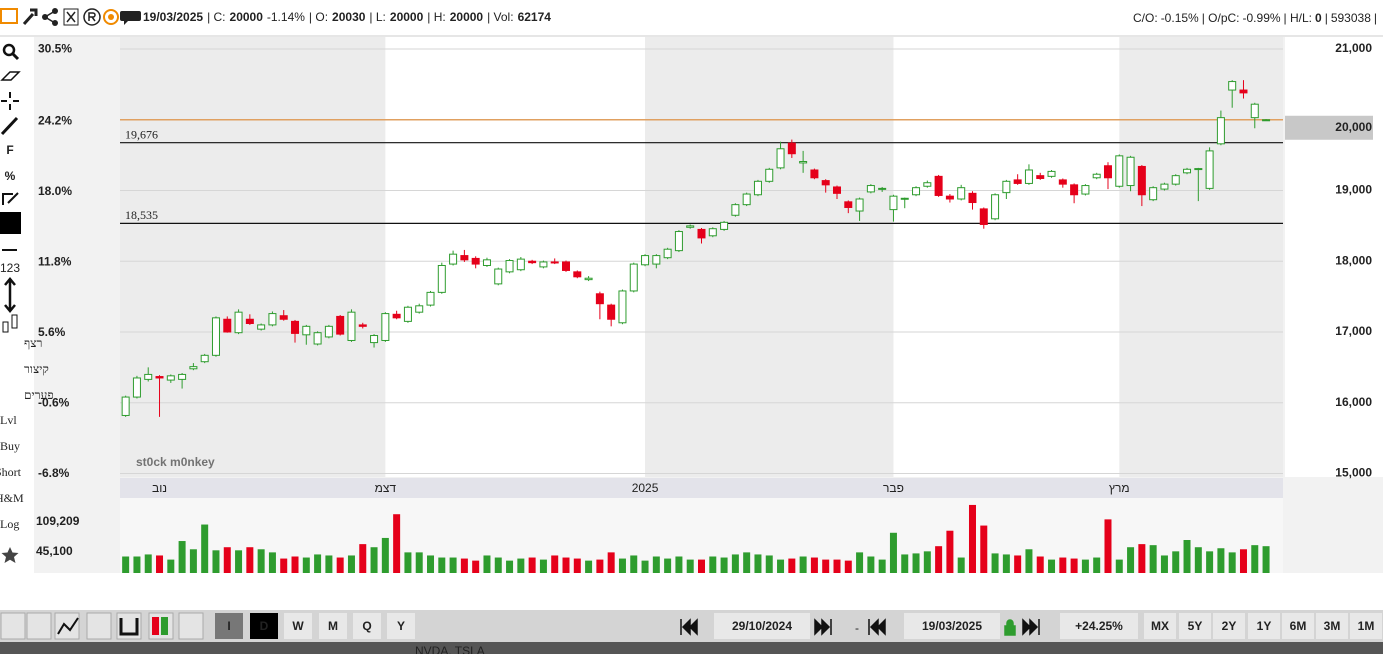  What do you see at coordinates (9, 16) in the screenshot?
I see `menu-icon` at bounding box center [9, 16].